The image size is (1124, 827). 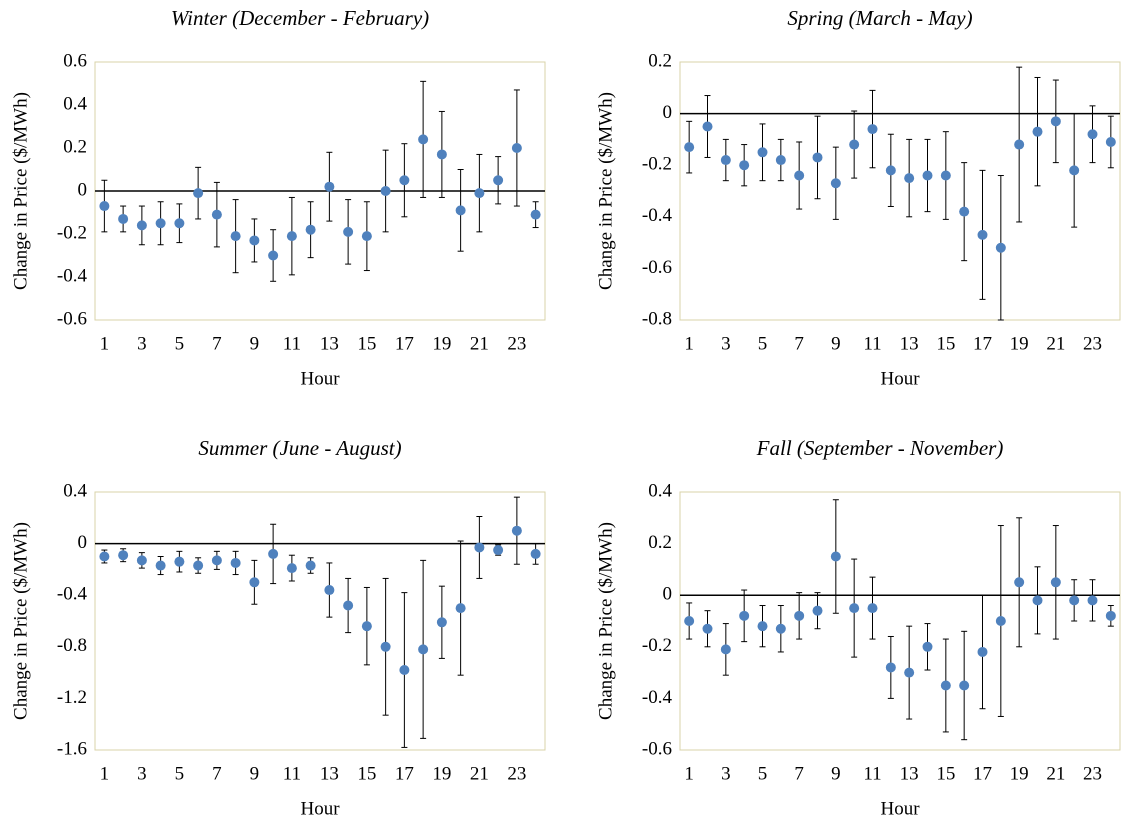 What do you see at coordinates (75, 60) in the screenshot?
I see `y-tick-label: 0.6` at bounding box center [75, 60].